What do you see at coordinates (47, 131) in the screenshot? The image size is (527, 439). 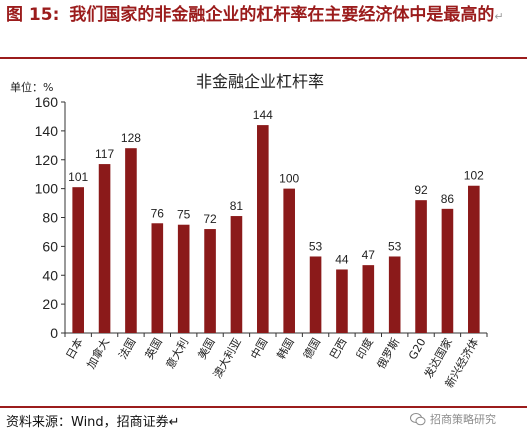 I see `y-tick-label: 140` at bounding box center [47, 131].